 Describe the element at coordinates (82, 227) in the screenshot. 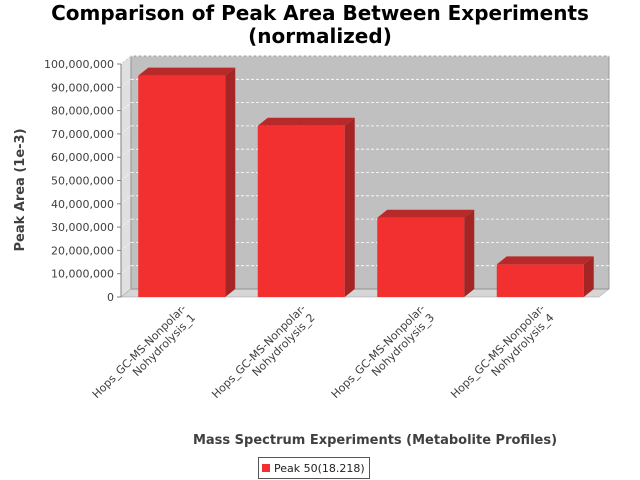

I see `y-tick-label: 30,000,000` at that location.